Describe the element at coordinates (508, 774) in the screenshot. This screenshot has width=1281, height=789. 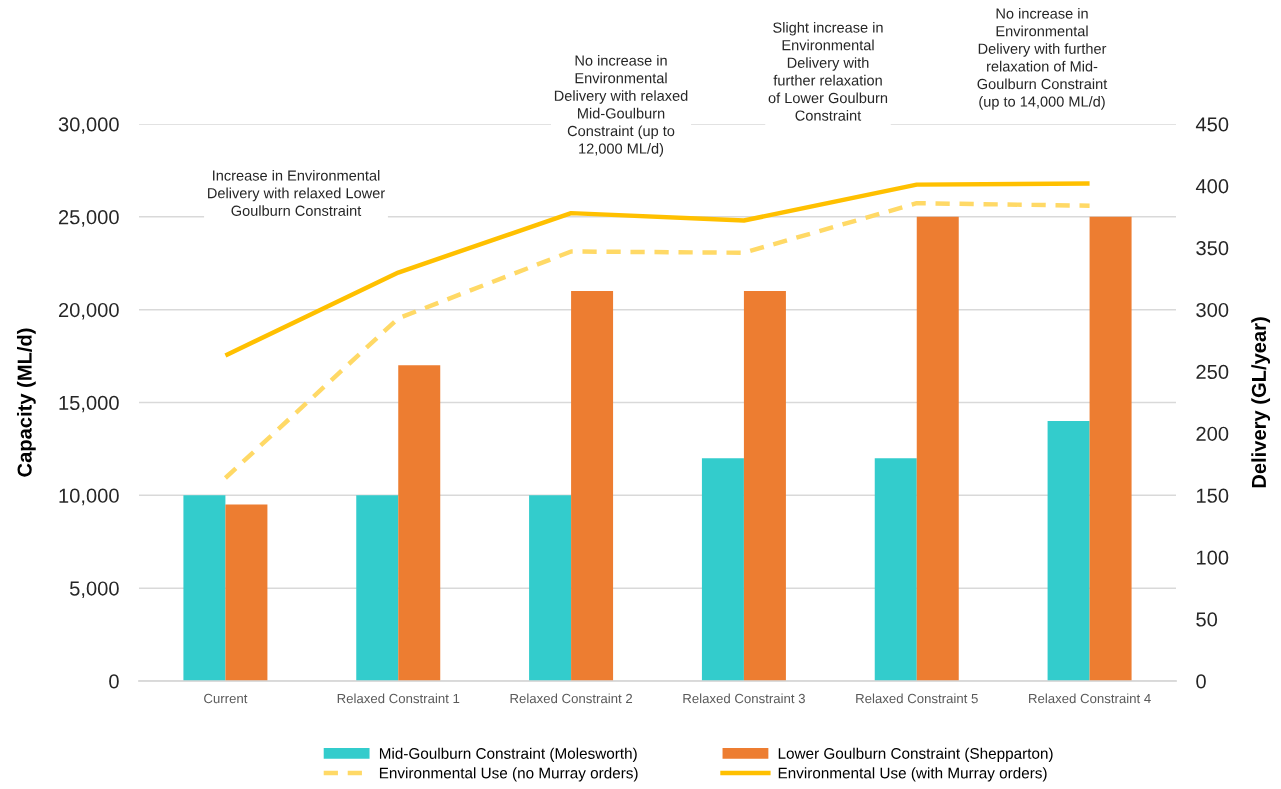
I see `legend-label: Environmental Use (no Murray orders)` at that location.